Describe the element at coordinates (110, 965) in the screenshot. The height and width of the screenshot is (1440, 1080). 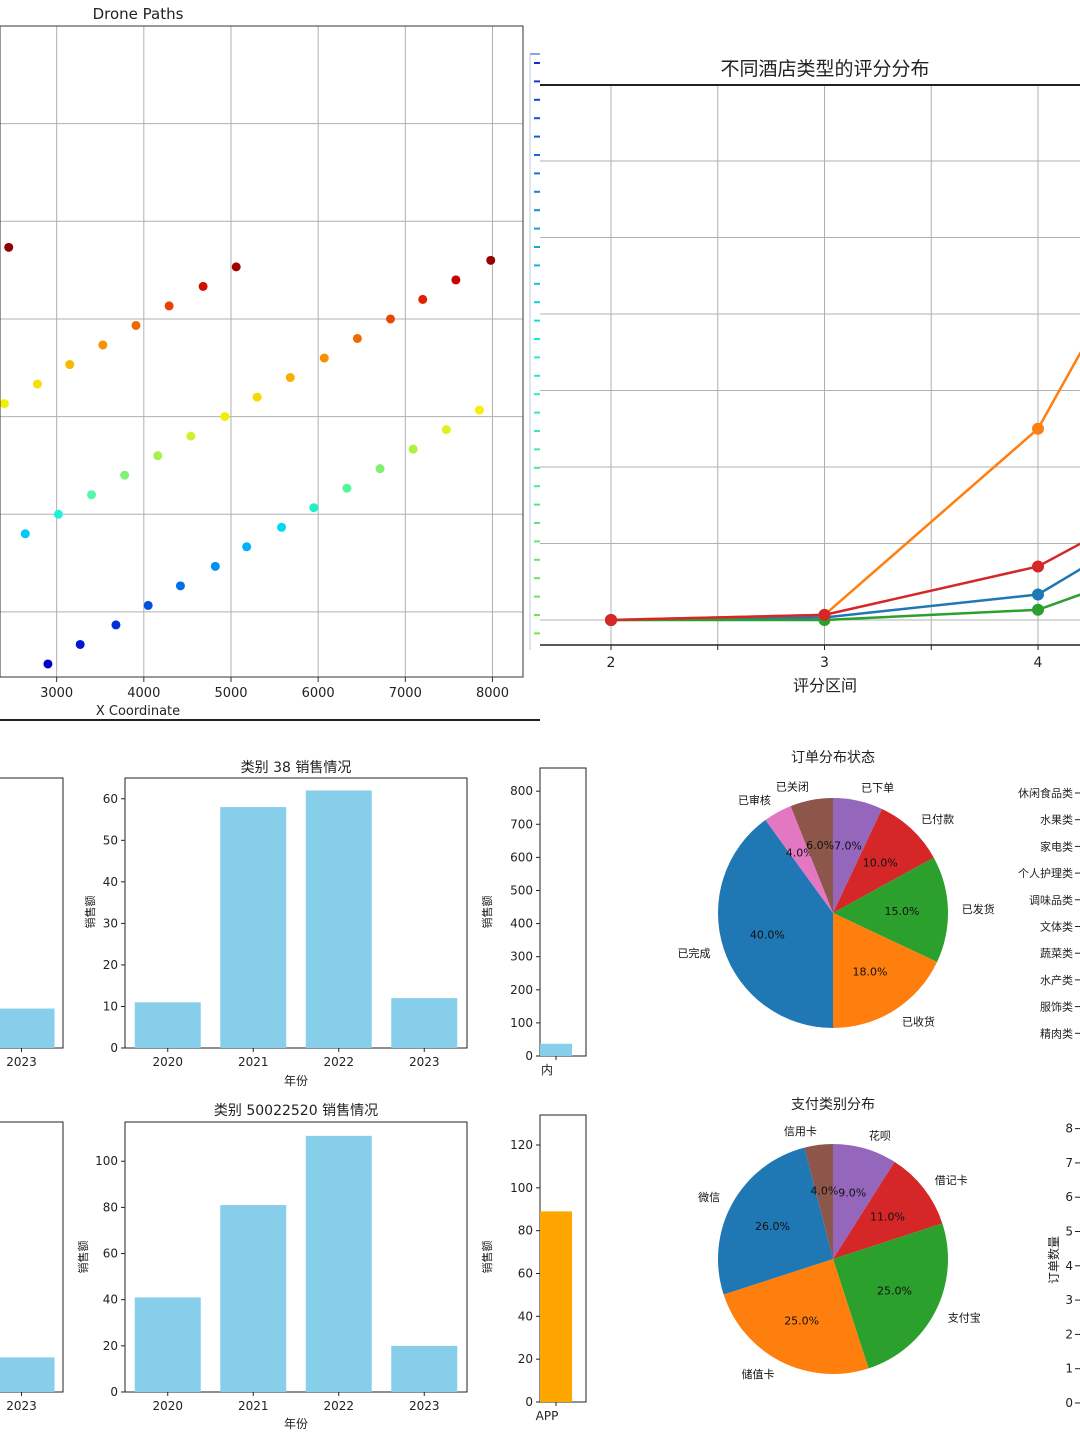
I see `bar38-y-label: 20` at that location.